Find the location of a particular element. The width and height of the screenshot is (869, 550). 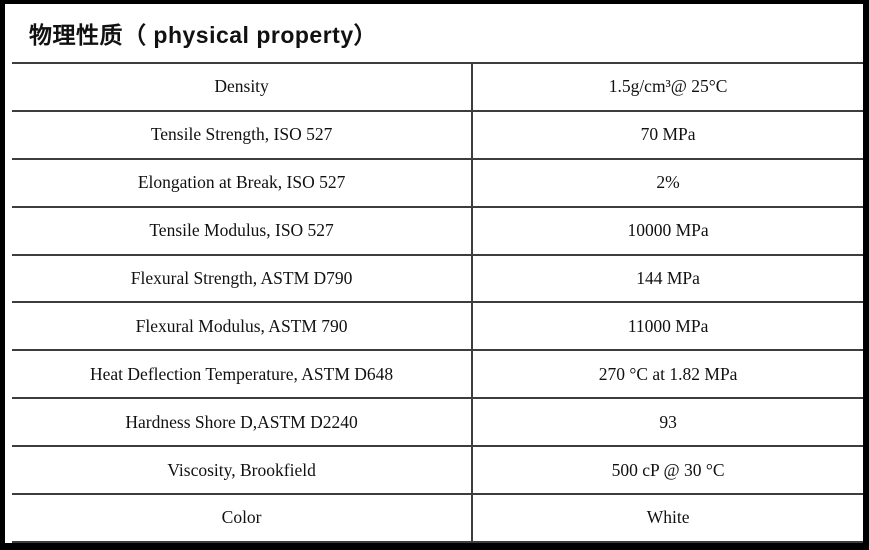

property-name-cell: Heat Deflection Temperature, ASTM D648 is located at coordinates (243, 374).